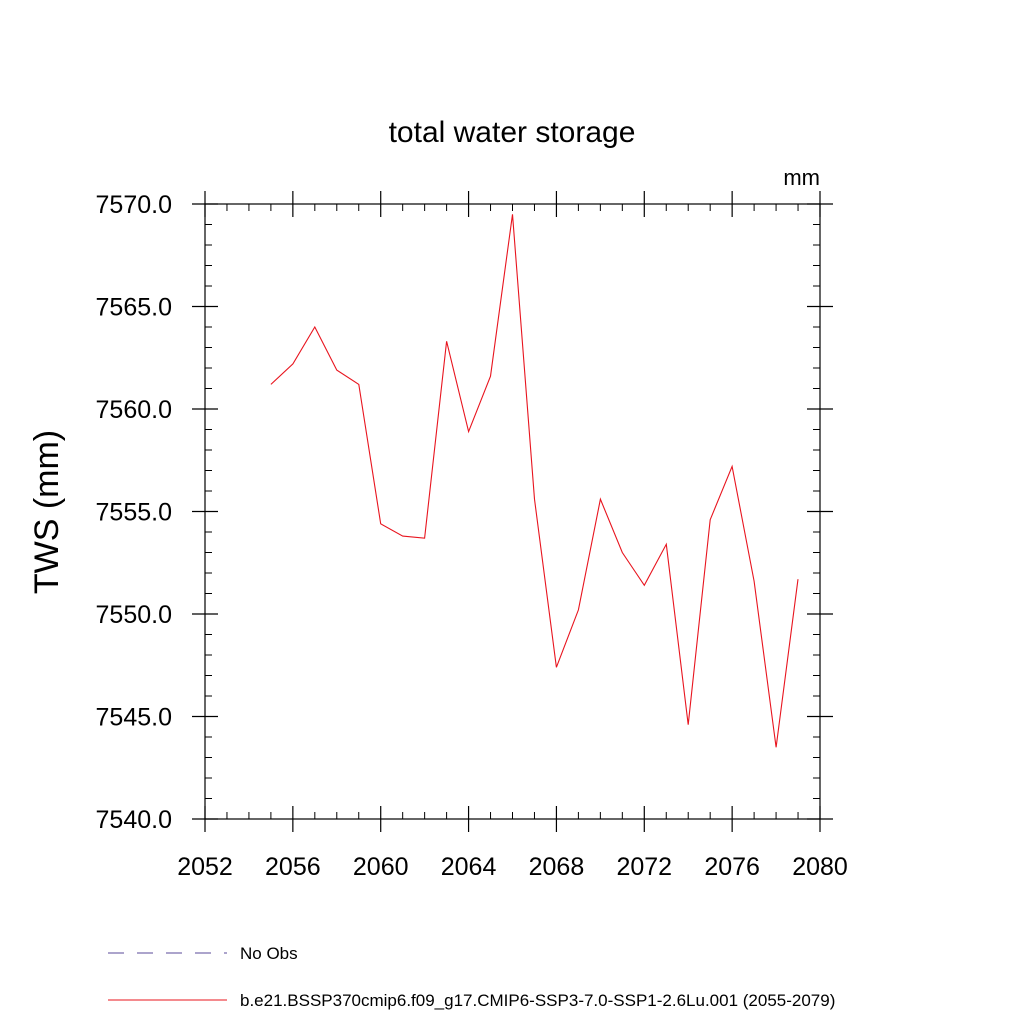 Image resolution: width=1024 pixels, height=1024 pixels. What do you see at coordinates (134, 410) in the screenshot?
I see `y-tick-label: 7560.0` at bounding box center [134, 410].